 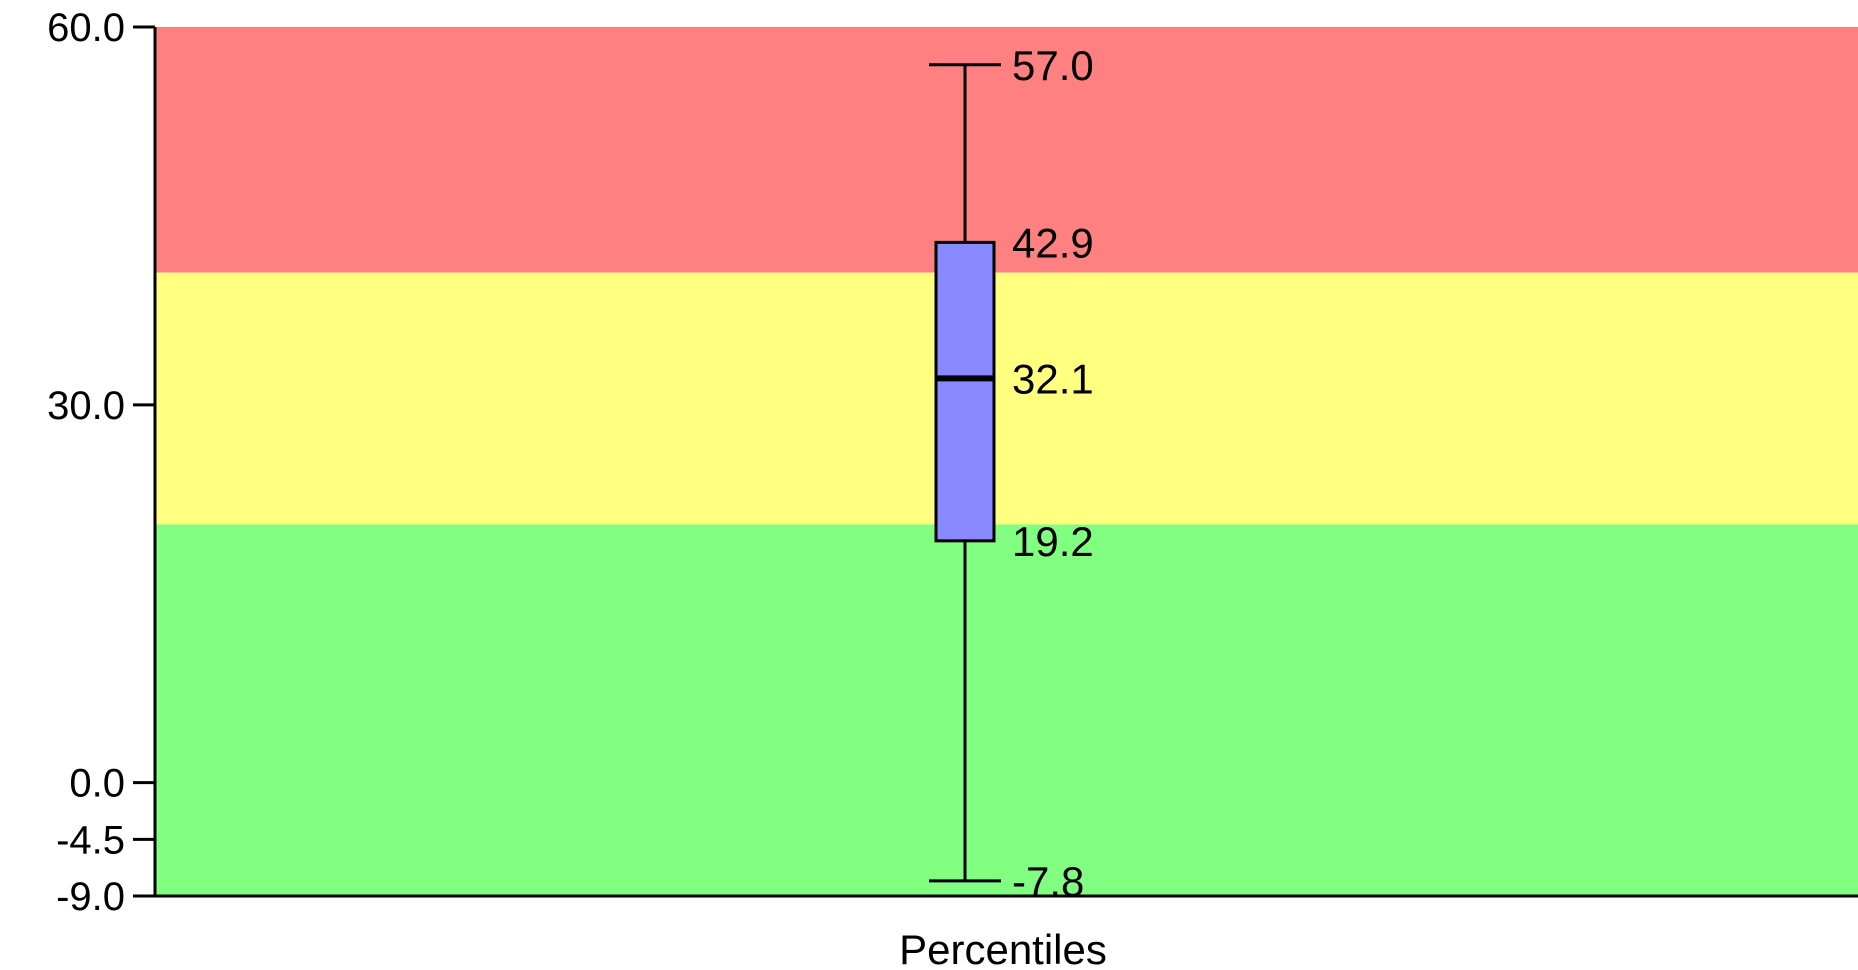 What do you see at coordinates (1053, 378) in the screenshot?
I see `value-label-median: 32.1` at bounding box center [1053, 378].